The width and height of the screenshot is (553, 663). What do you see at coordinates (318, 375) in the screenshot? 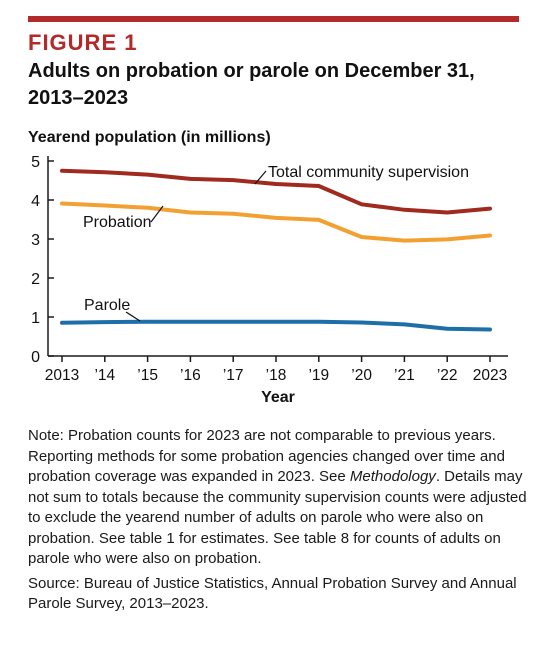
I see `x-tick-label: ’19` at bounding box center [318, 375].